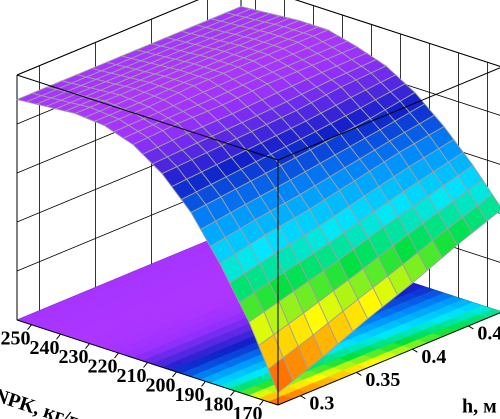 Image resolution: width=500 pixels, height=419 pixels. I want to click on y-tick-label: 0.45, so click(488, 334).